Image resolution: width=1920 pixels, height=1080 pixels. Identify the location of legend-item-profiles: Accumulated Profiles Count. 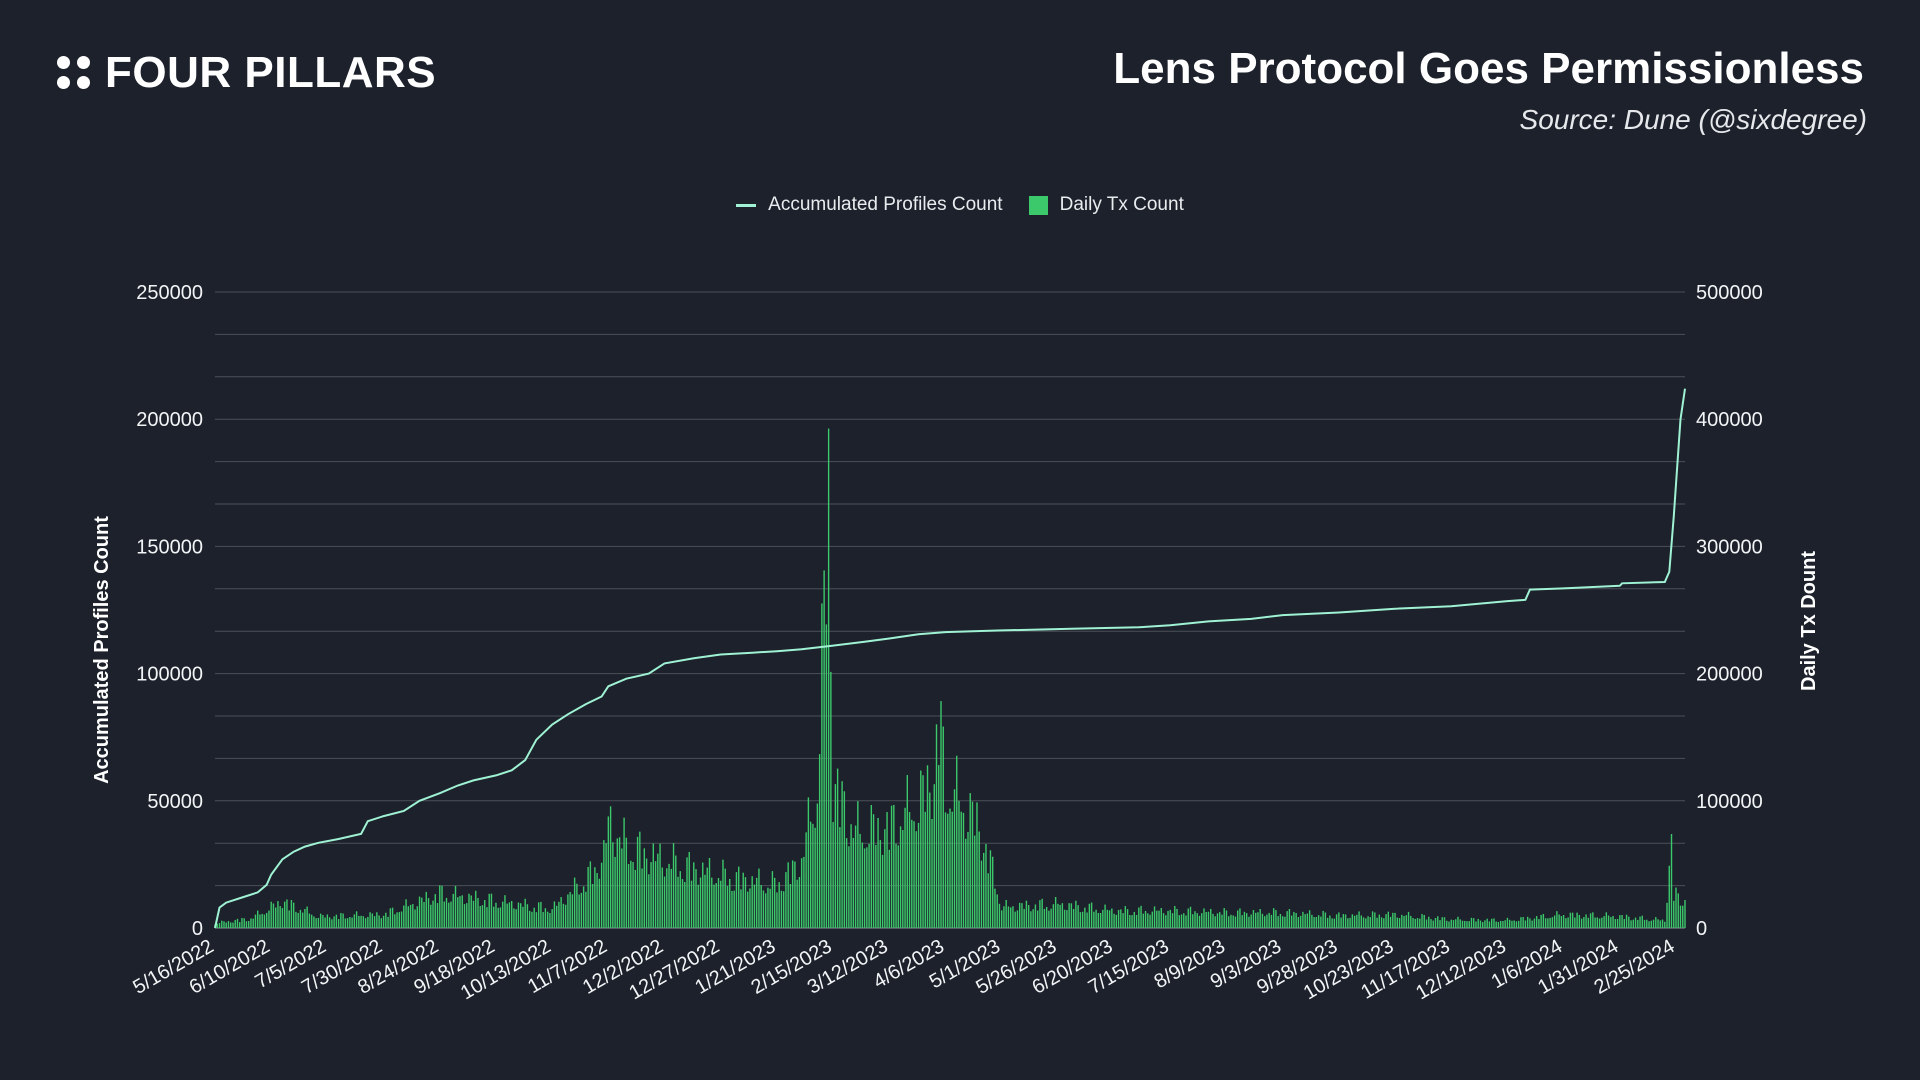
(869, 205).